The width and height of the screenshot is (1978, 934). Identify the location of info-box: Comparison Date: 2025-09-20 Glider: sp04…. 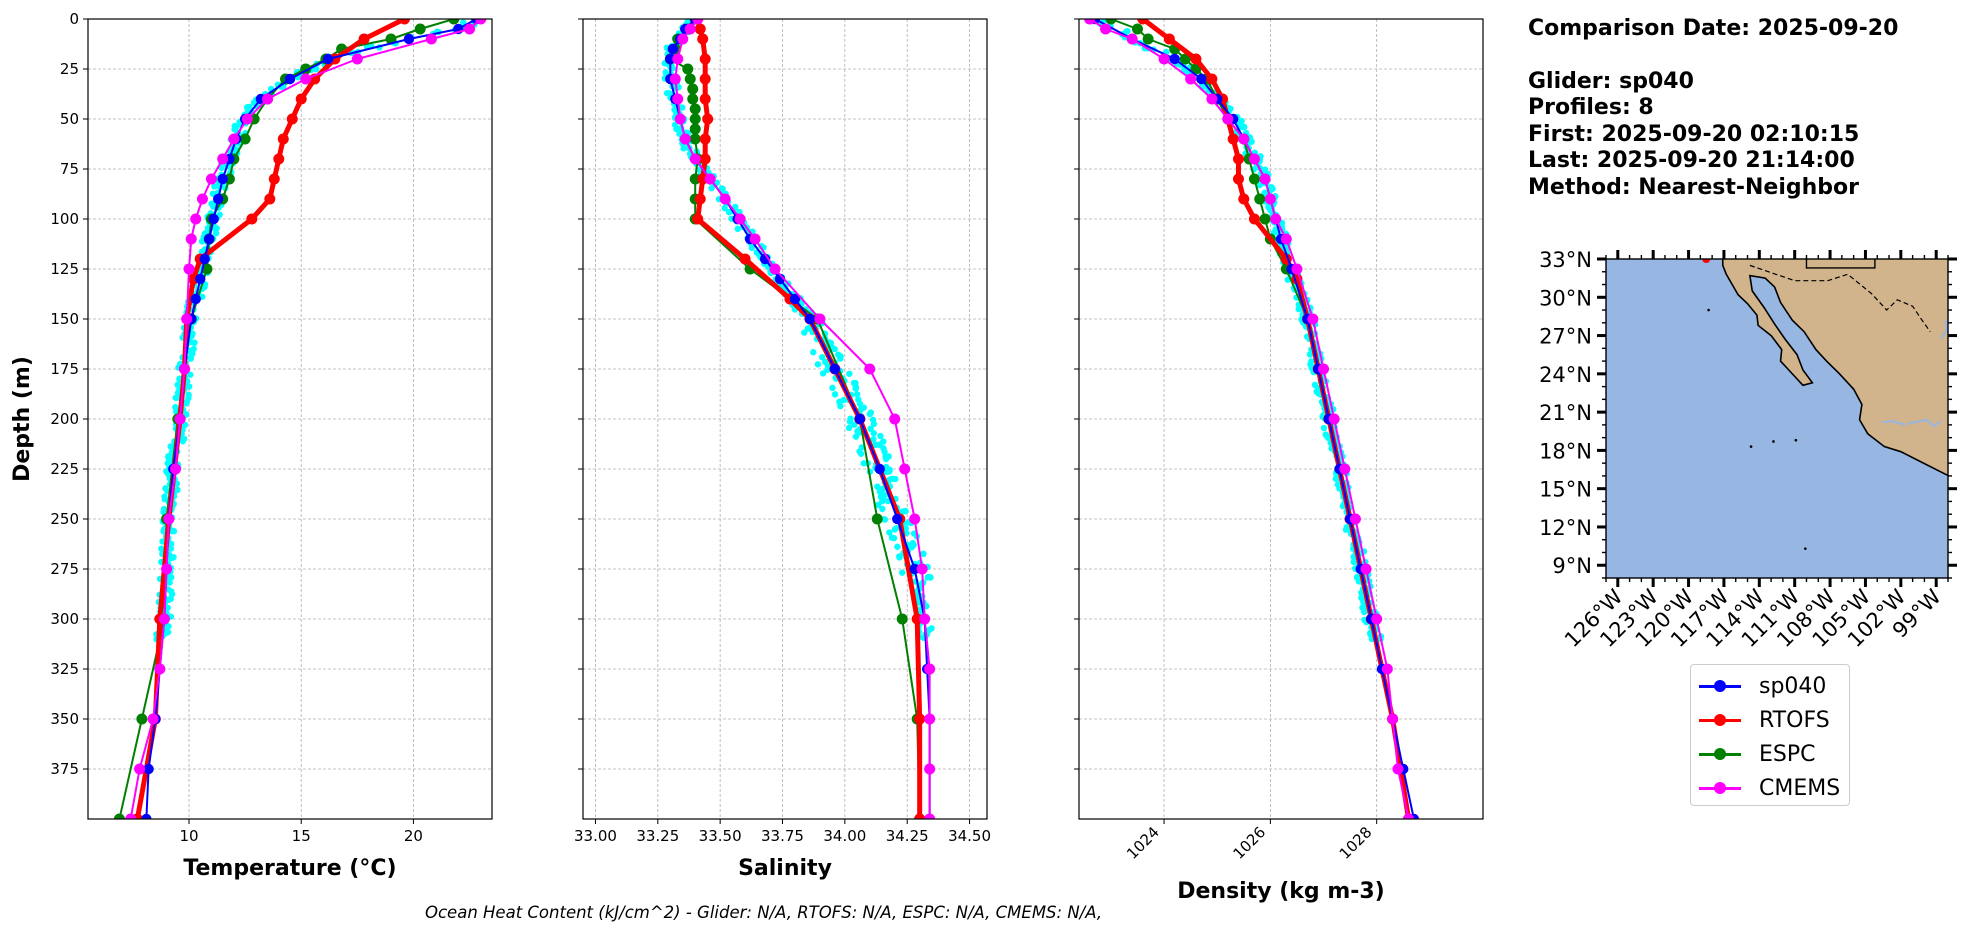
(1713, 108).